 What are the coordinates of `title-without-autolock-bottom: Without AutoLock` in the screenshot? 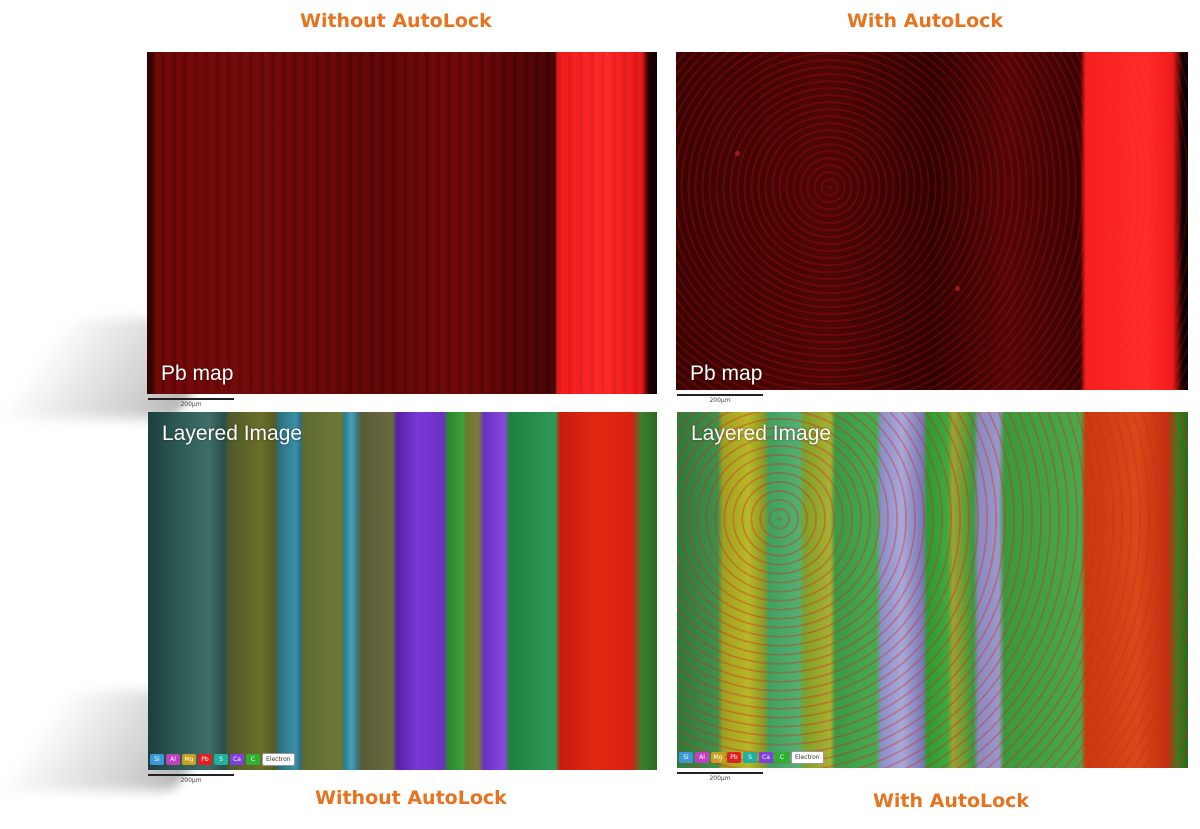 It's located at (411, 798).